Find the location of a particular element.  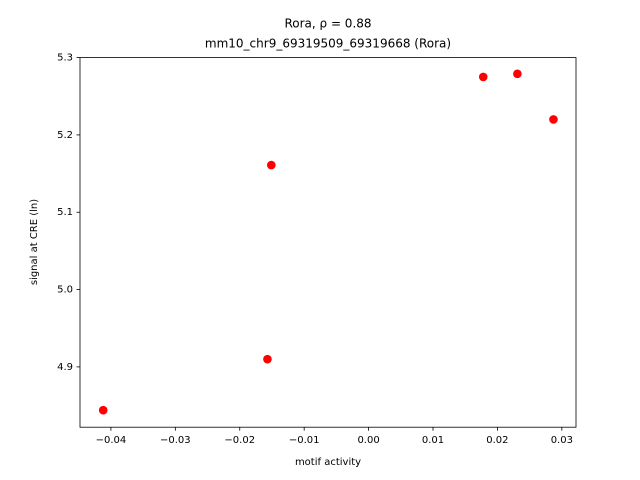

y-axis-label: signal at CRE (ln) is located at coordinates (34, 242).